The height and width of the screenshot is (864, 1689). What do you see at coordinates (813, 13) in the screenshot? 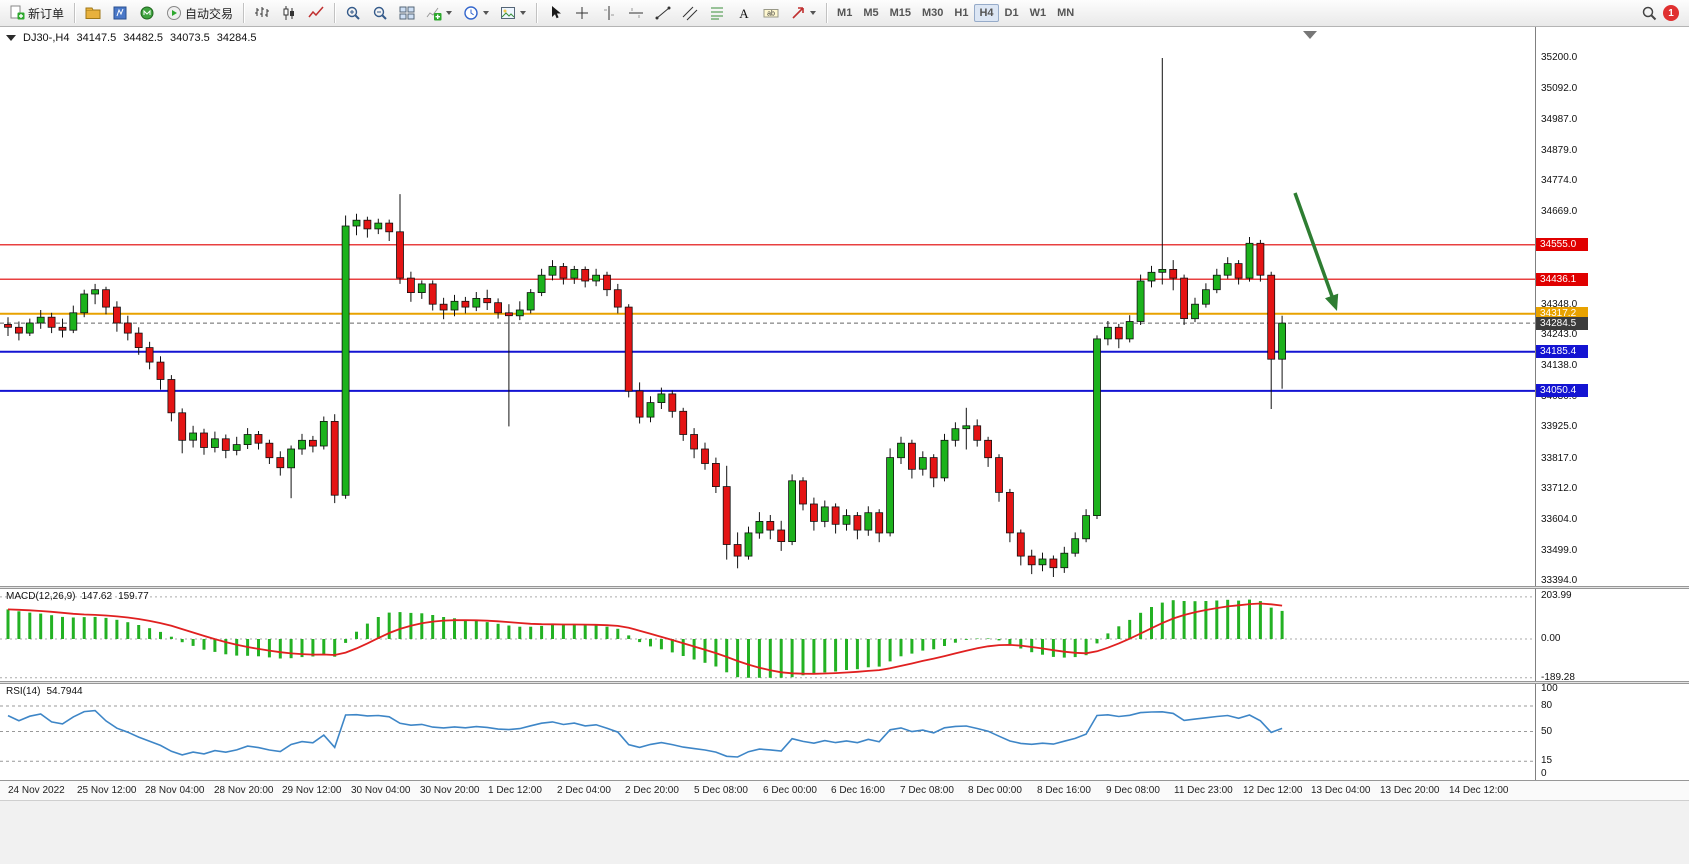
I see `chevron-down-icon` at bounding box center [813, 13].